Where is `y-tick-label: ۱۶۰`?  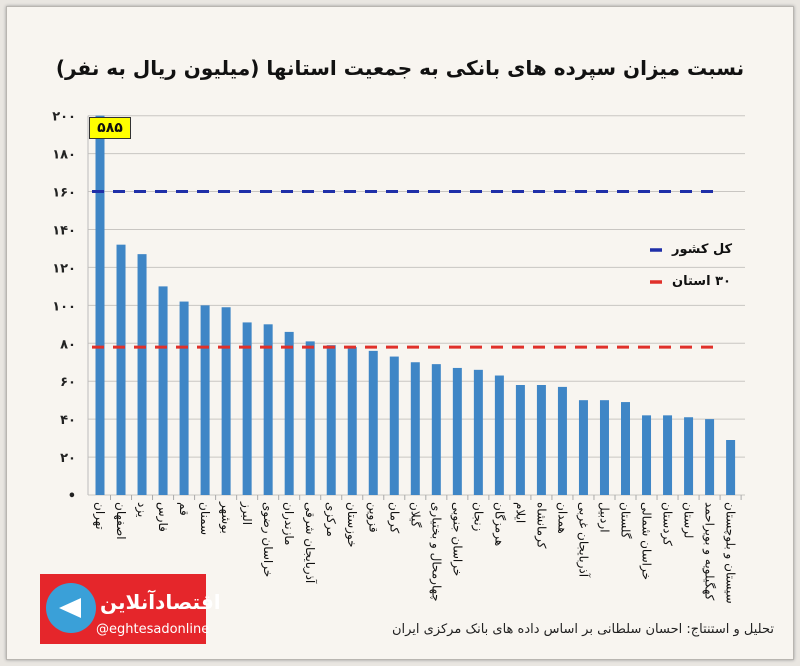 y-tick-label: ۱۶۰ is located at coordinates (64, 193).